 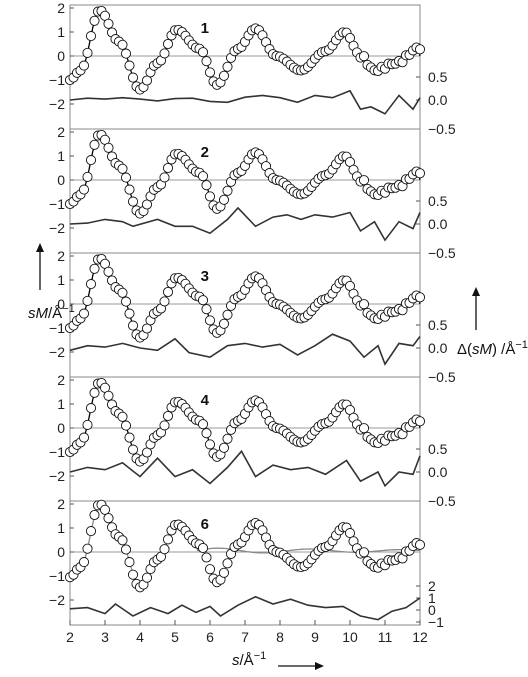 I want to click on x-tick-label: 11, so click(x=385, y=637).